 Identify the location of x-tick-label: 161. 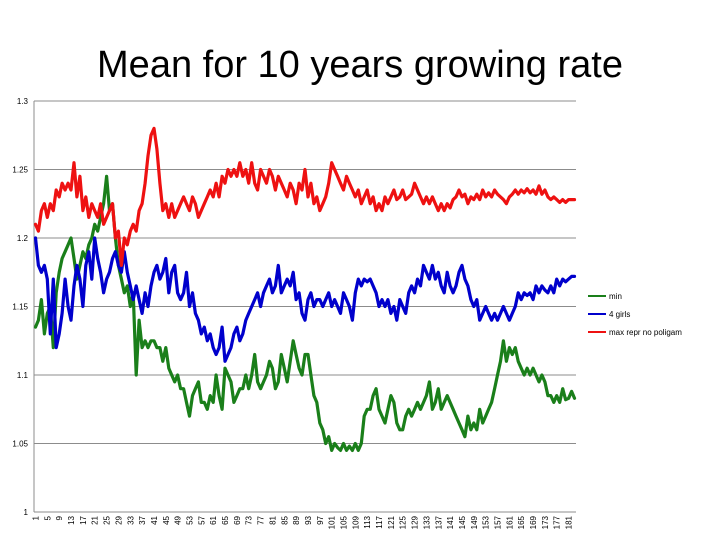
(509, 522).